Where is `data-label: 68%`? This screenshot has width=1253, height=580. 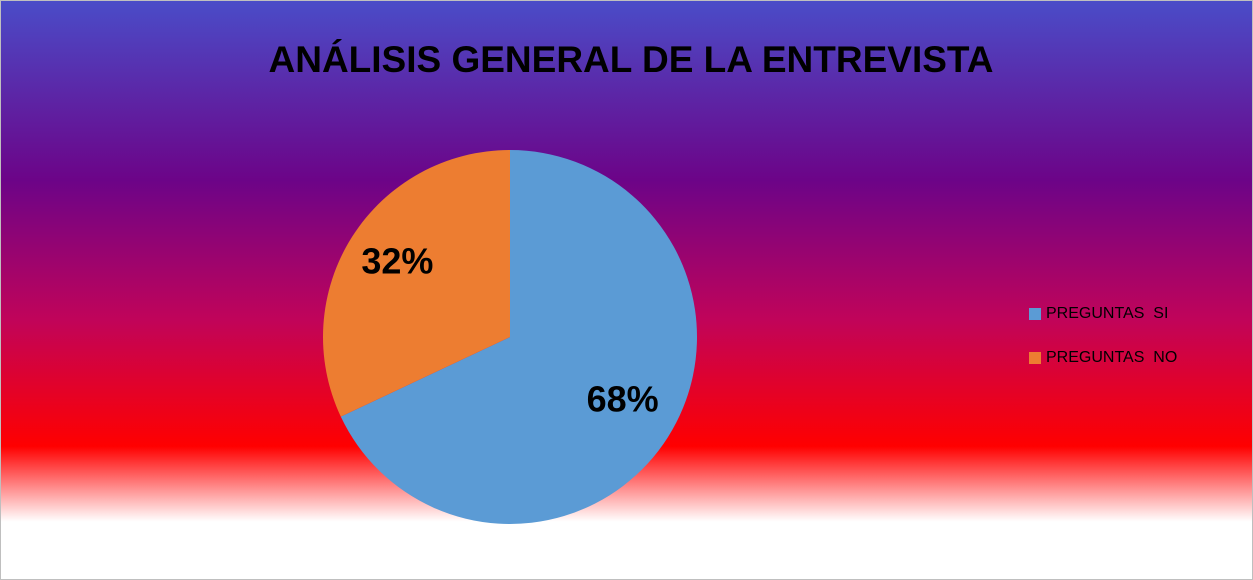
data-label: 68% is located at coordinates (623, 399).